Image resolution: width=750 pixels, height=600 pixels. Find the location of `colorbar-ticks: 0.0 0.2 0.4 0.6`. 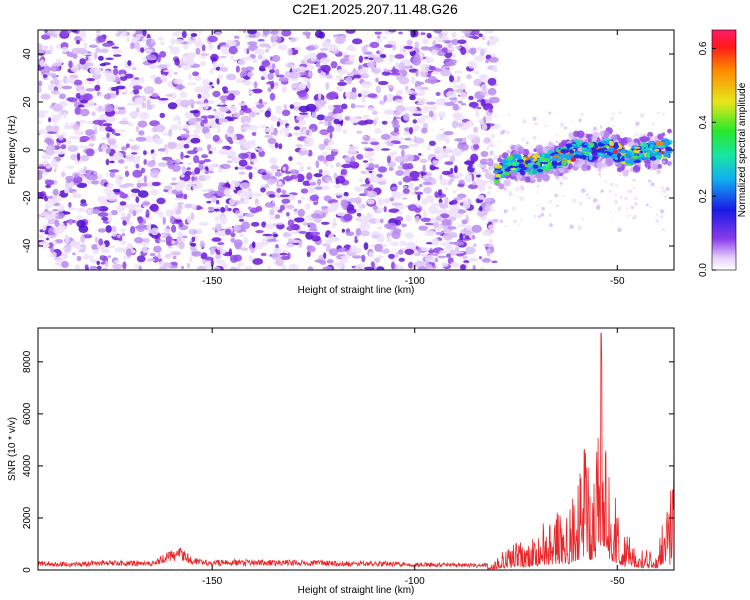

colorbar-ticks: 0.0 0.2 0.4 0.6 is located at coordinates (707, 159).